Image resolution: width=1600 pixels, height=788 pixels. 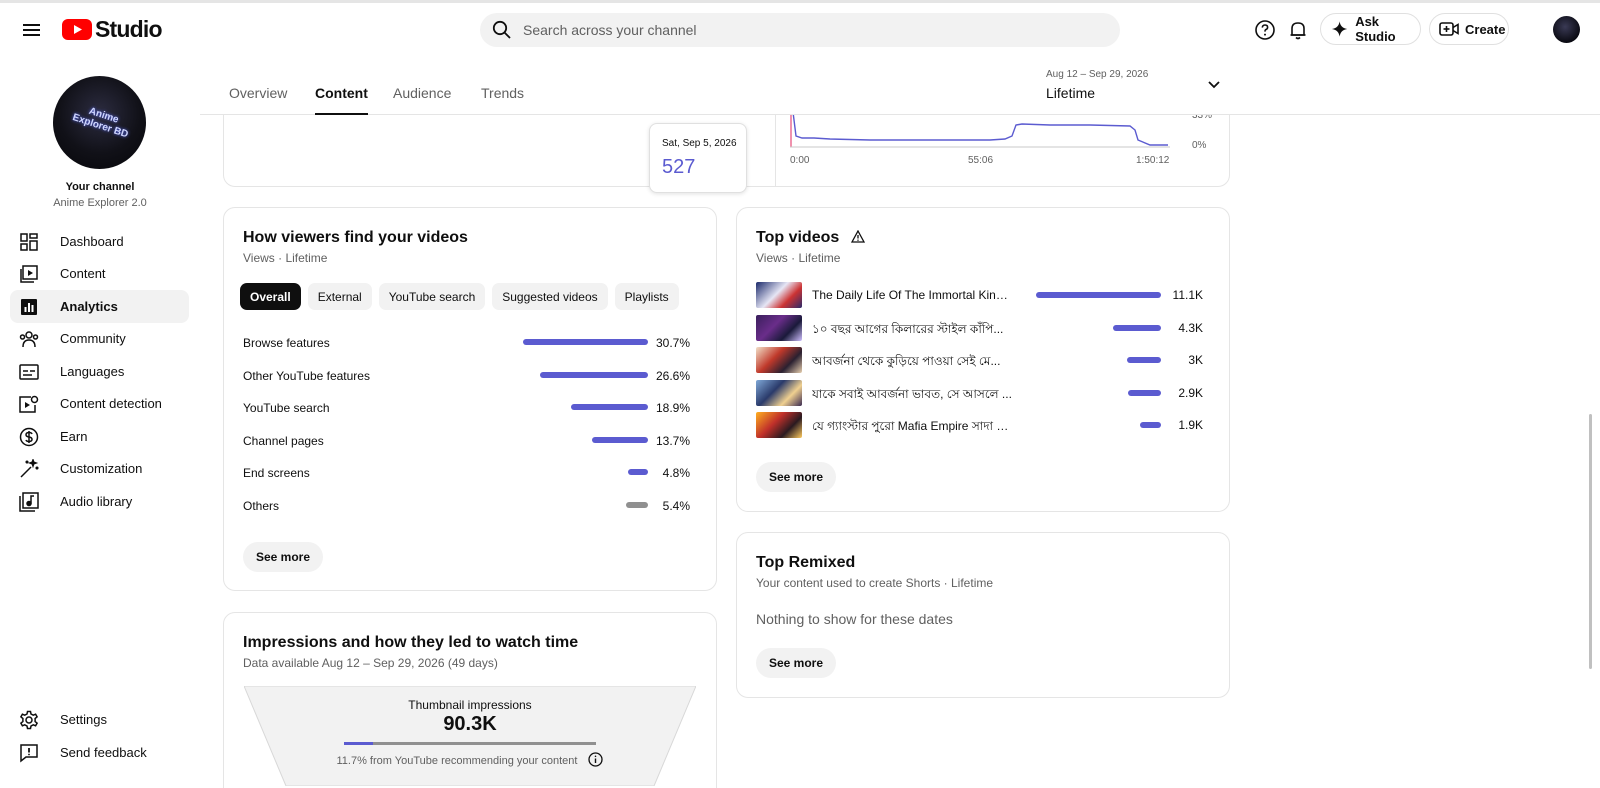 What do you see at coordinates (74, 436) in the screenshot?
I see `sidebar-item-label: Earn` at bounding box center [74, 436].